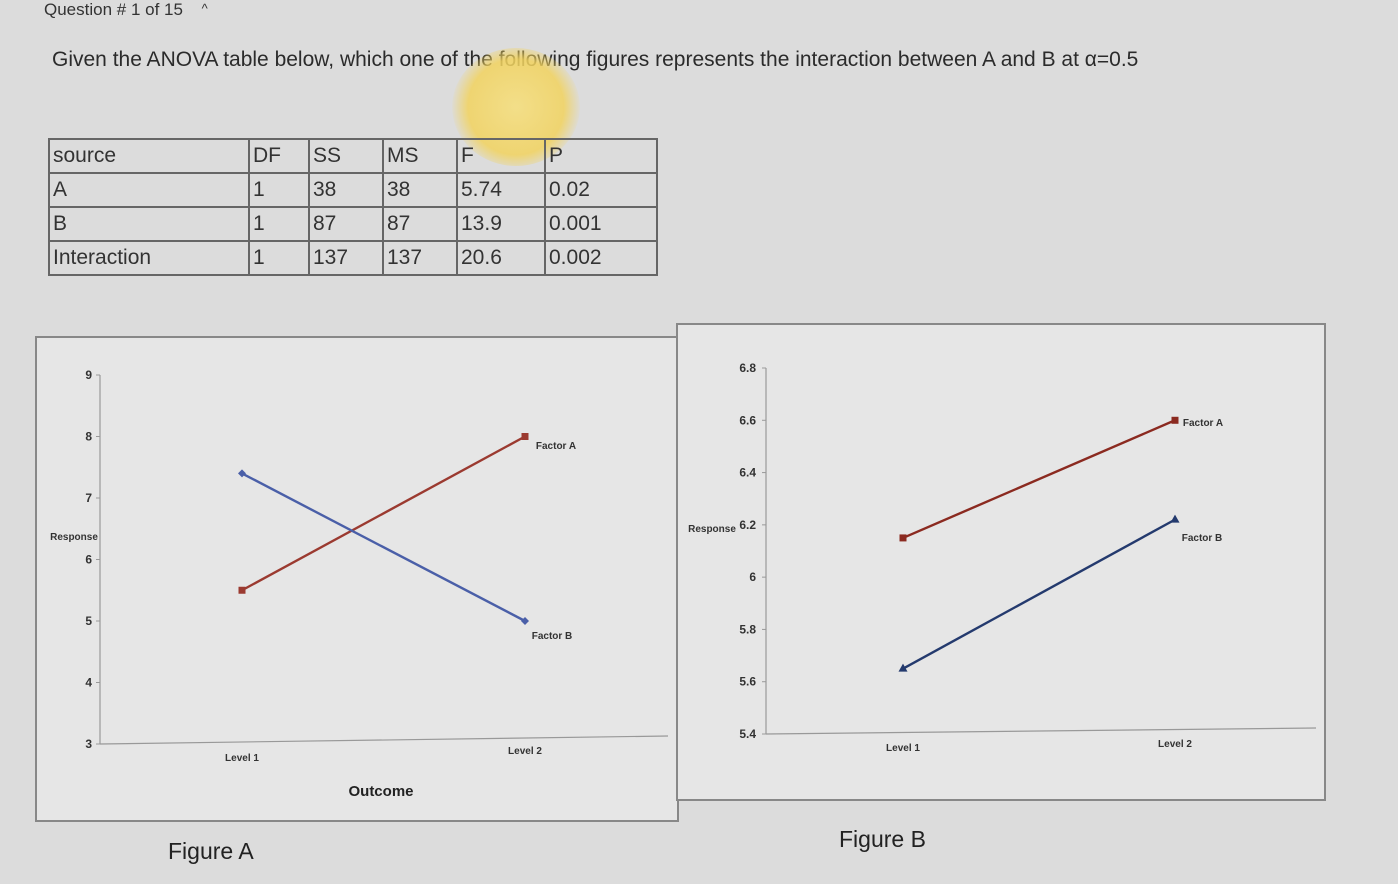 The width and height of the screenshot is (1398, 884). I want to click on figure-a-x-category-label: Level 1, so click(242, 758).